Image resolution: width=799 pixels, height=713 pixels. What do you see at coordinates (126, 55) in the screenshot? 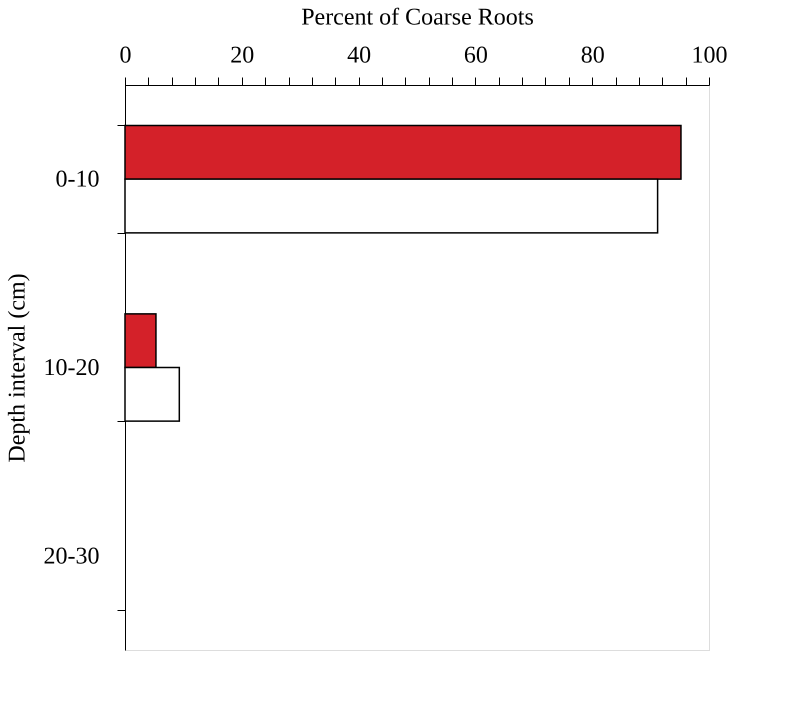
I see `x-tick-label: 0` at bounding box center [126, 55].